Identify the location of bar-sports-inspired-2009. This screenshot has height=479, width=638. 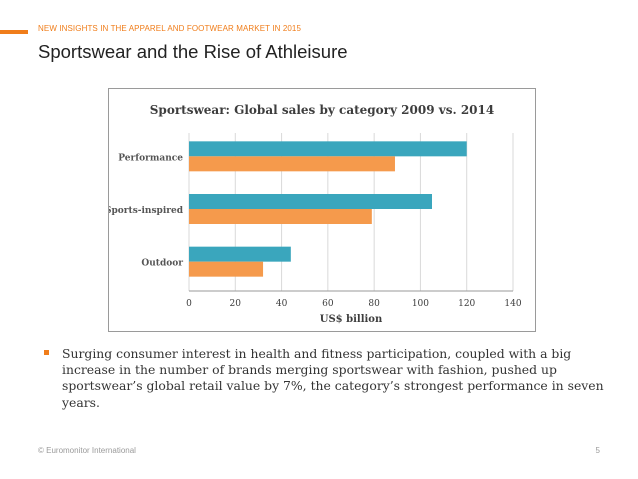
(280, 216).